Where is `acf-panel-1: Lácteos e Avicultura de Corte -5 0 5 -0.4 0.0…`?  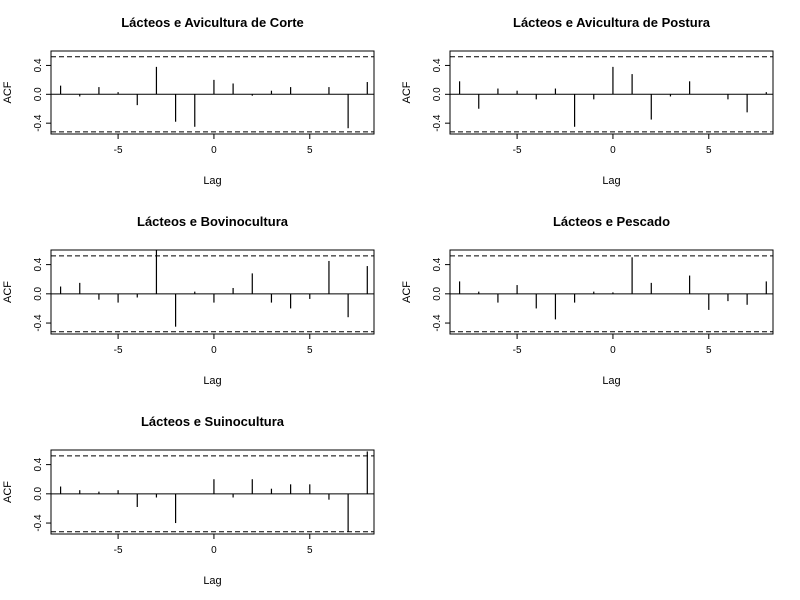 acf-panel-1: Lácteos e Avicultura de Corte -5 0 5 -0.4 0.0… is located at coordinates (188, 101).